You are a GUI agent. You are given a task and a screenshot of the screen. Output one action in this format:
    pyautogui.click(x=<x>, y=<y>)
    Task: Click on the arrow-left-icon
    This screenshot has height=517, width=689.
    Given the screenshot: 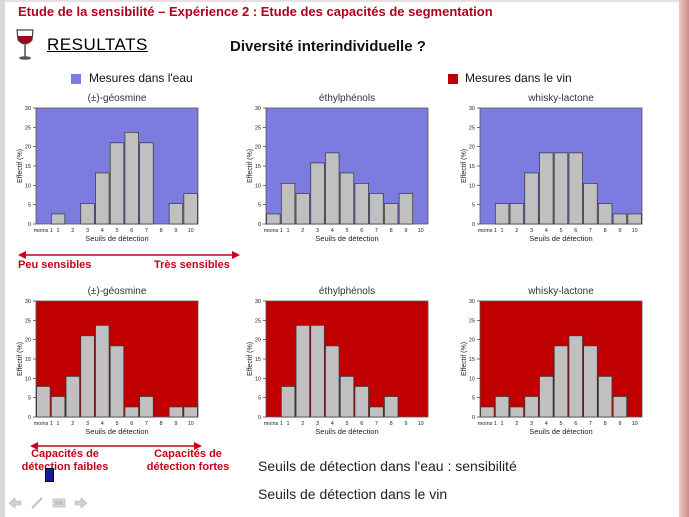 What is the action you would take?
    pyautogui.click(x=15, y=503)
    